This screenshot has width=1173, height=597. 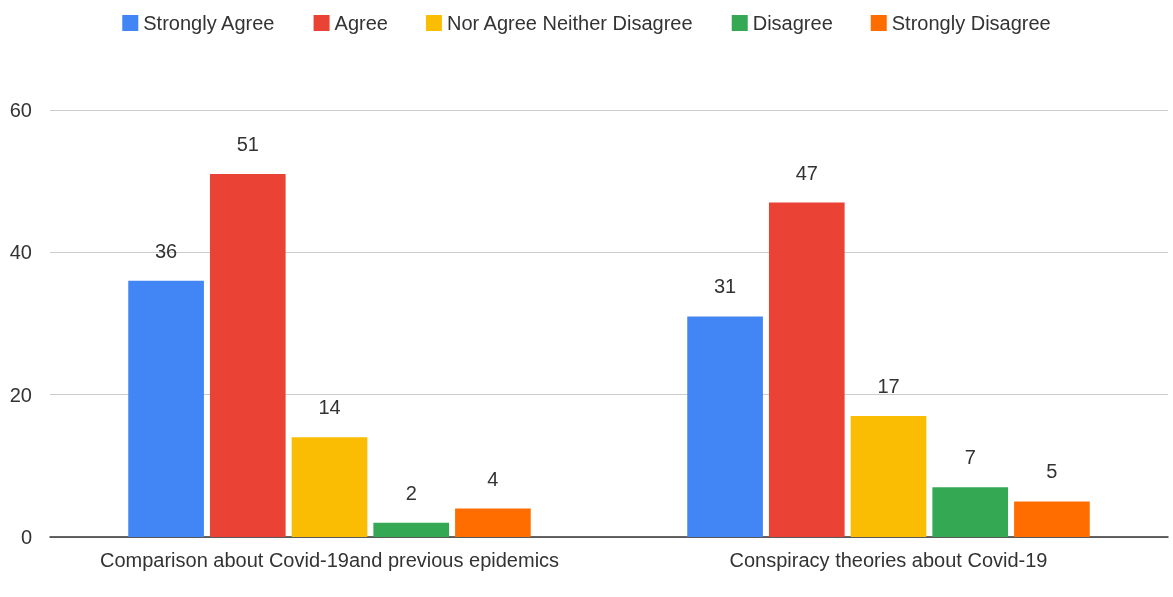 I want to click on y-tick-label: 0, so click(x=26, y=537).